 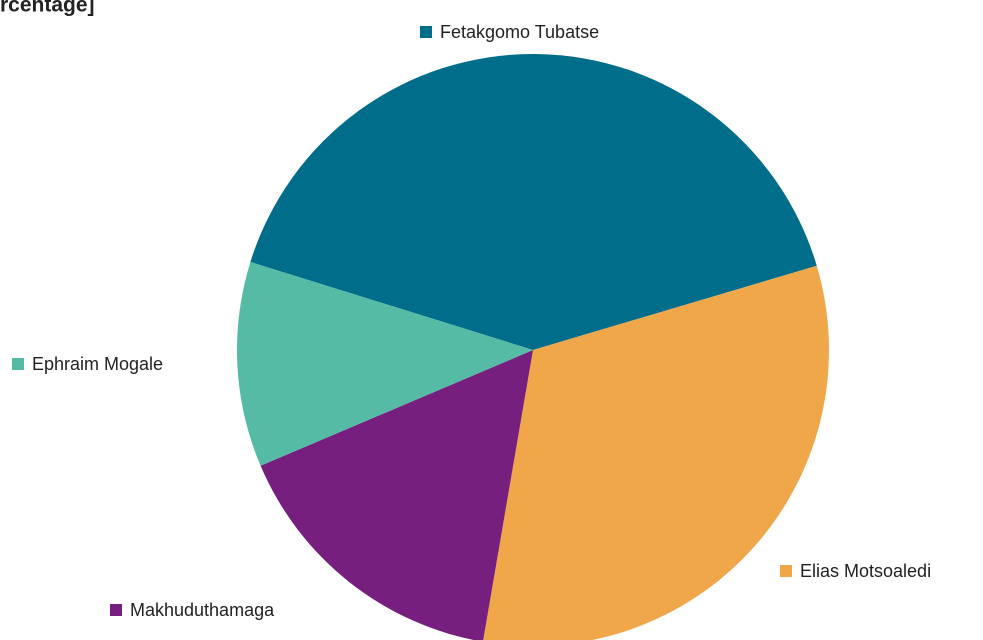 What do you see at coordinates (519, 32) in the screenshot?
I see `slice-label: Fetakgomo Tubatse` at bounding box center [519, 32].